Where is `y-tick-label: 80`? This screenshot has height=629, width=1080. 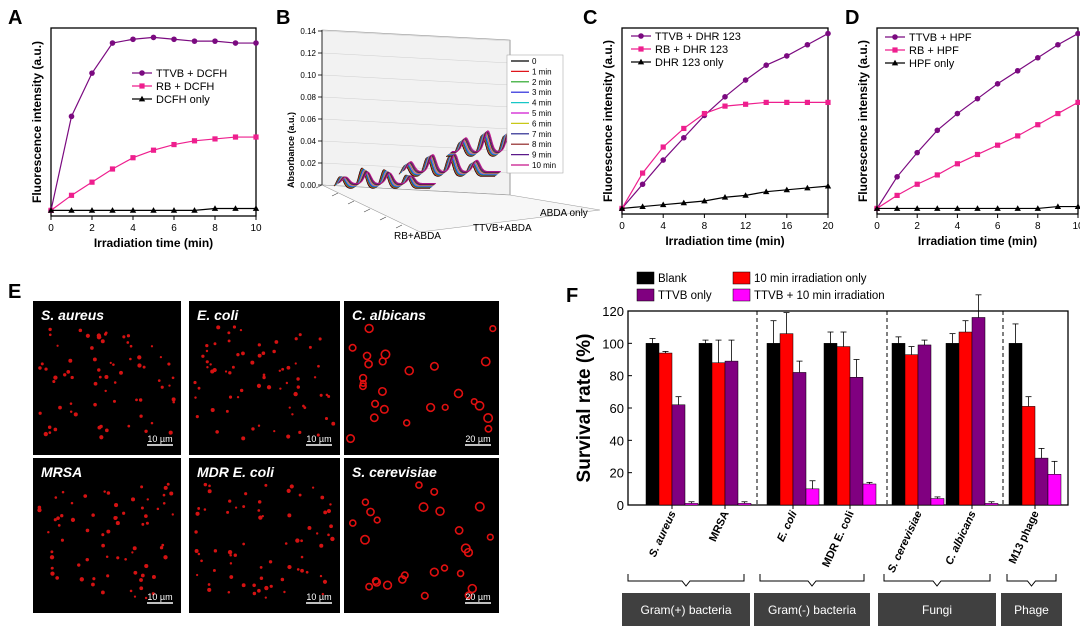 y-tick-label: 80 is located at coordinates (617, 376).